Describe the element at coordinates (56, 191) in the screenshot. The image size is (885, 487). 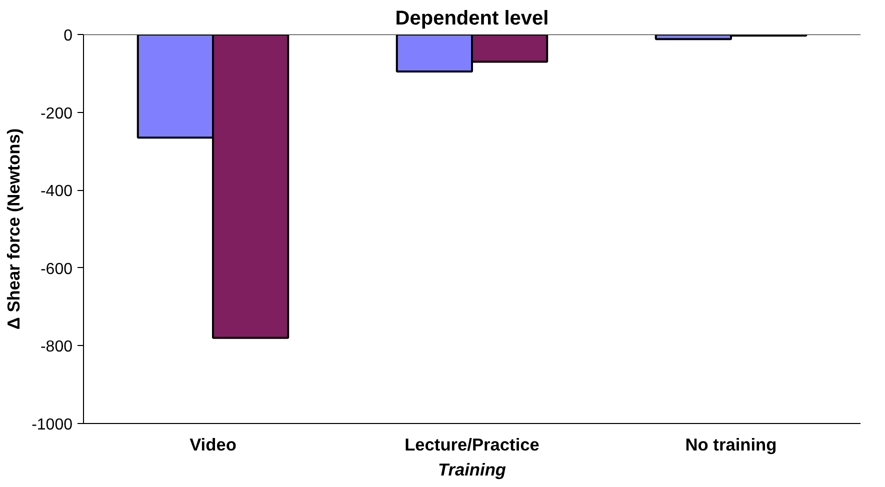
I see `y-tick-label: -400` at that location.